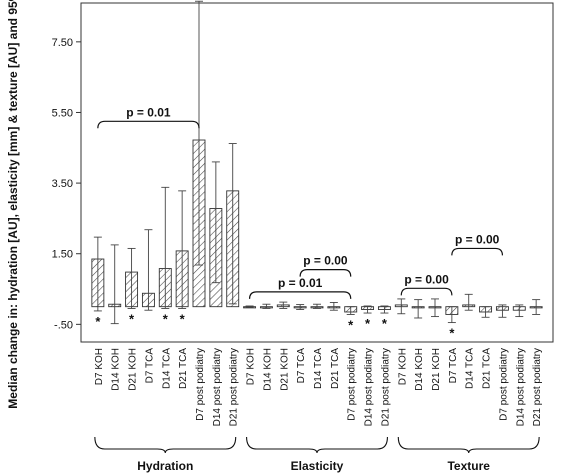 The image size is (567, 474). I want to click on y-tick-label: 1.50, so click(62, 255).